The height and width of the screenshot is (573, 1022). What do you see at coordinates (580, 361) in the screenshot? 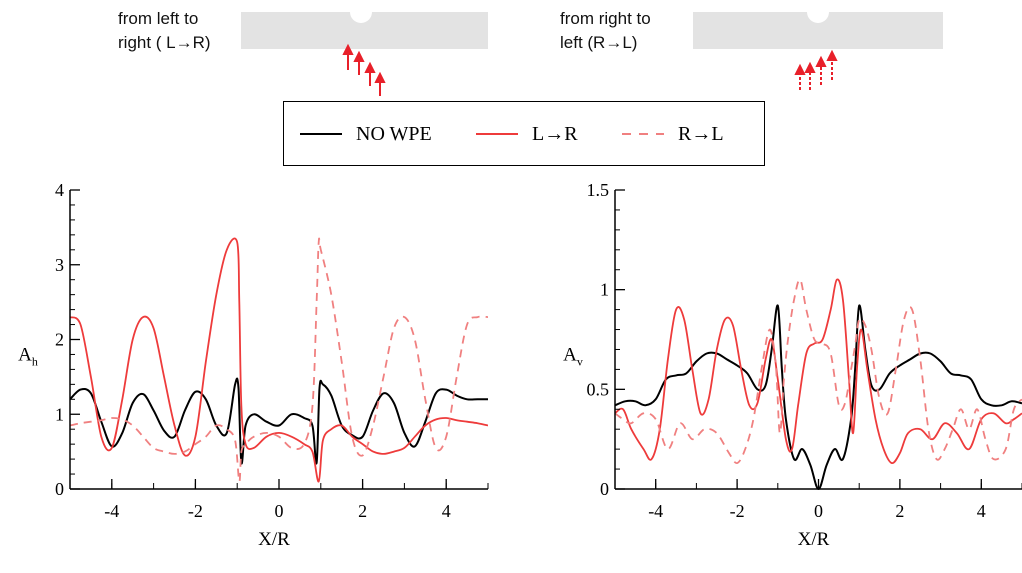
I see `y-axis-label-subscript: v` at bounding box center [580, 361].